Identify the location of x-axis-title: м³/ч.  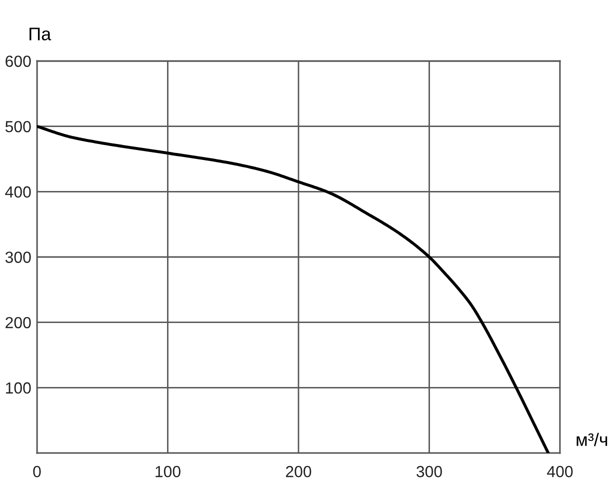
(592, 439).